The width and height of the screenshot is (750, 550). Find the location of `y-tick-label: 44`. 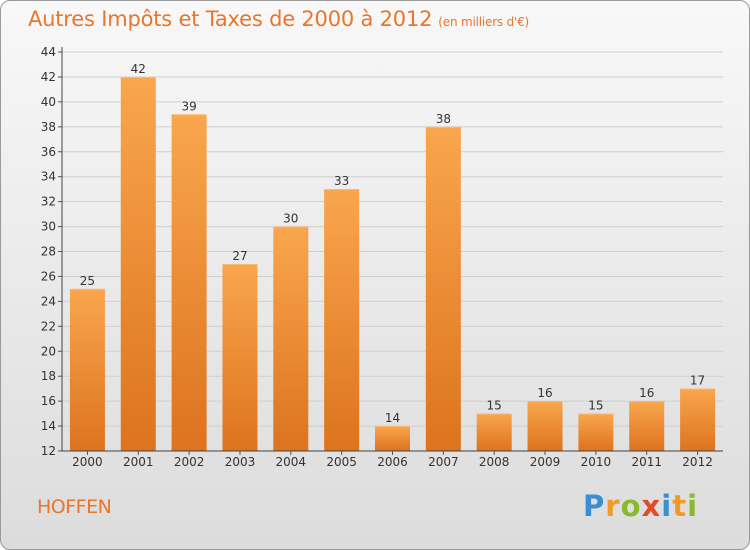

y-tick-label: 44 is located at coordinates (48, 52).